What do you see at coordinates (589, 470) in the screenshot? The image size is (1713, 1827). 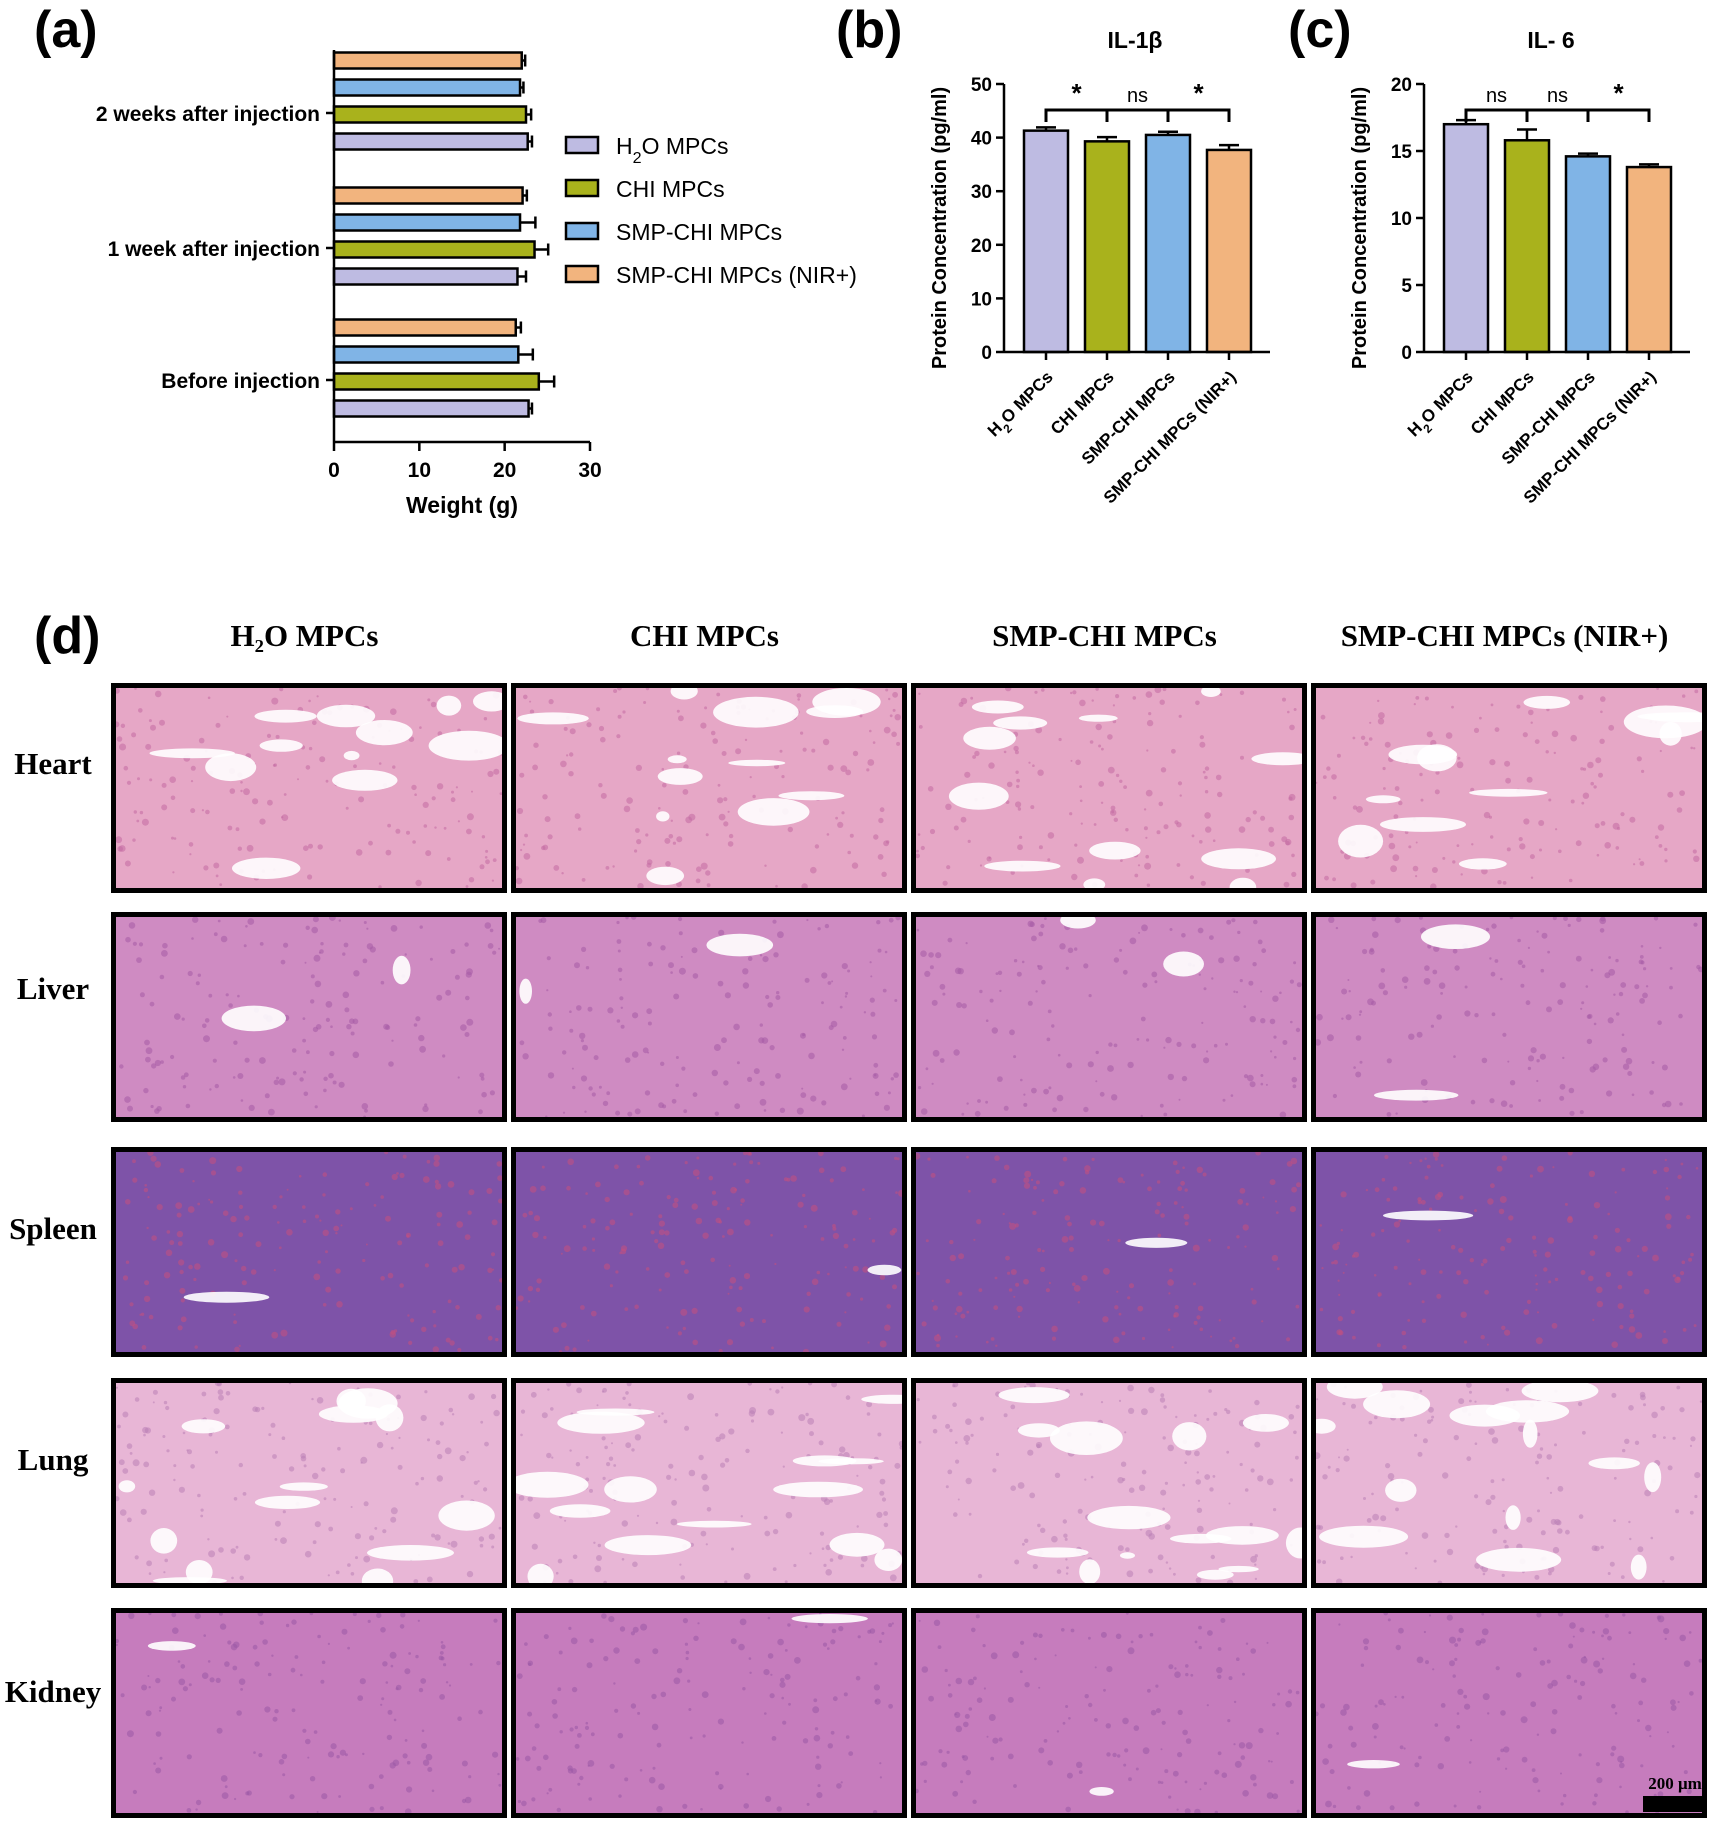 I see `xtick-label-a-3: 30` at bounding box center [589, 470].